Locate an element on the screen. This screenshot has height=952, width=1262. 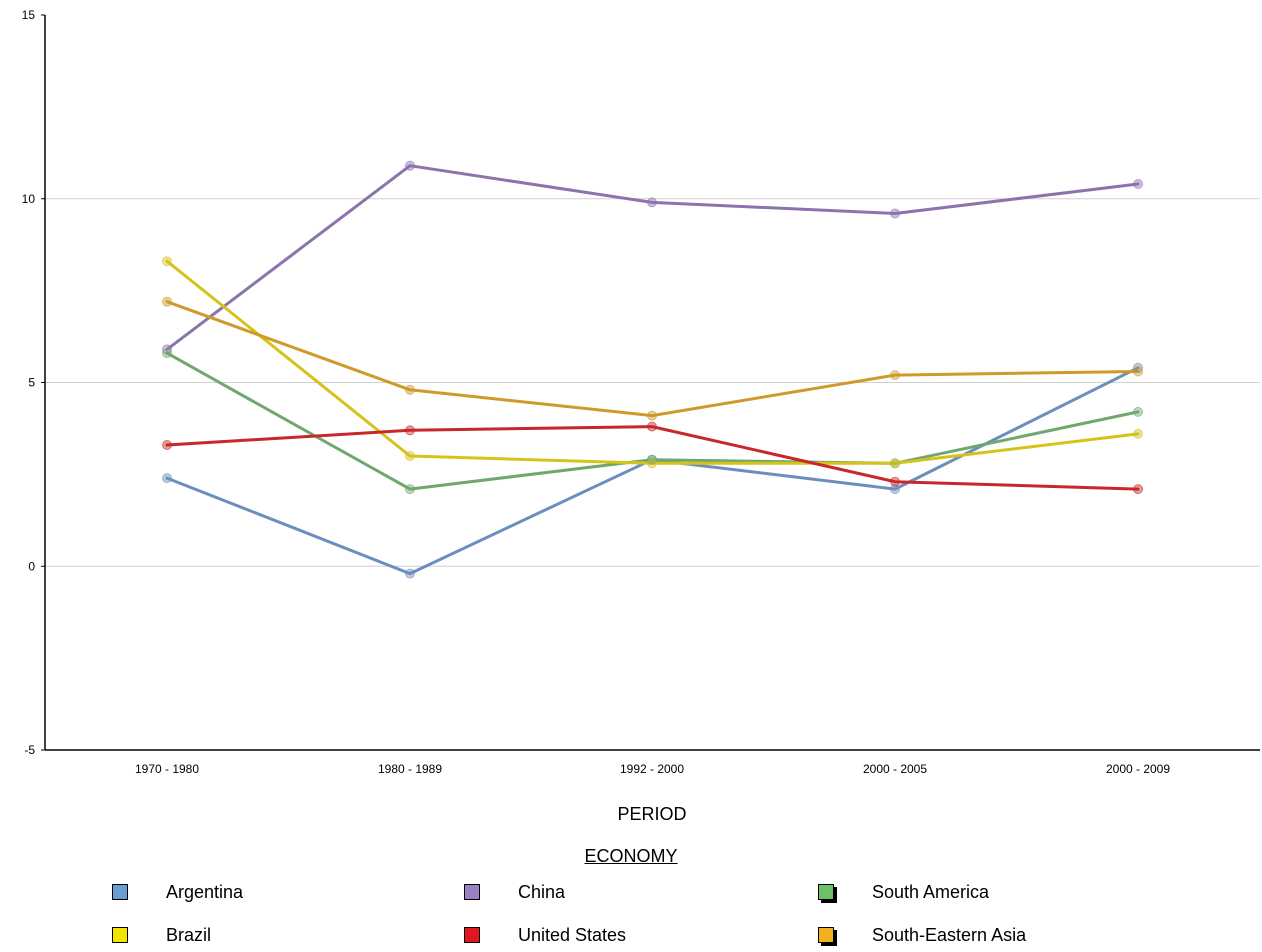
y-tick-label: 10 is located at coordinates (29, 199).